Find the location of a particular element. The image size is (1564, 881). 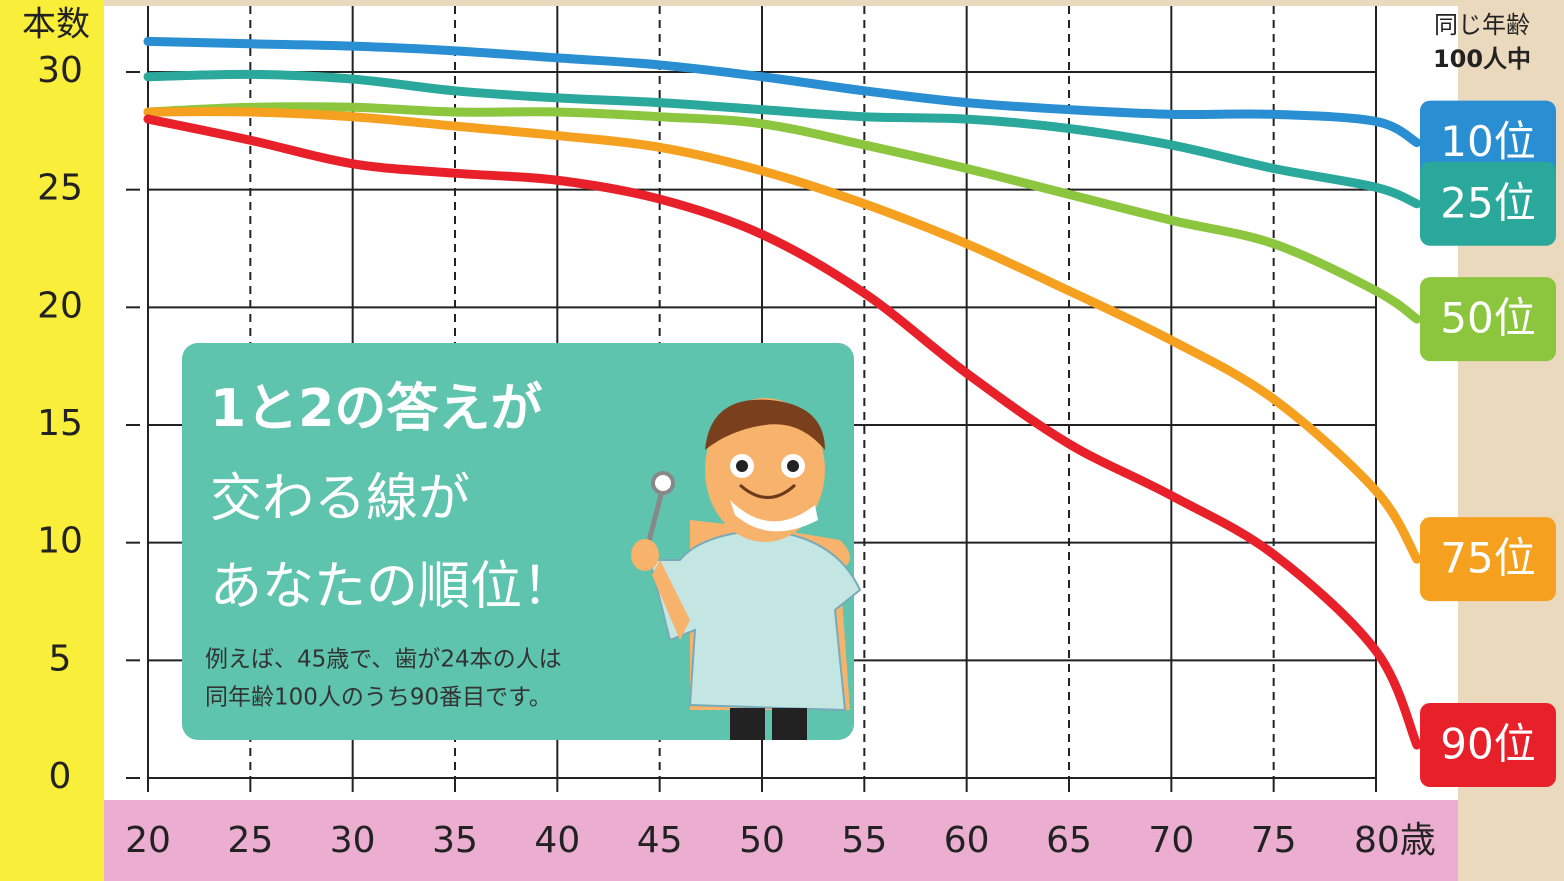

legend-header: 100人中 is located at coordinates (1482, 59).